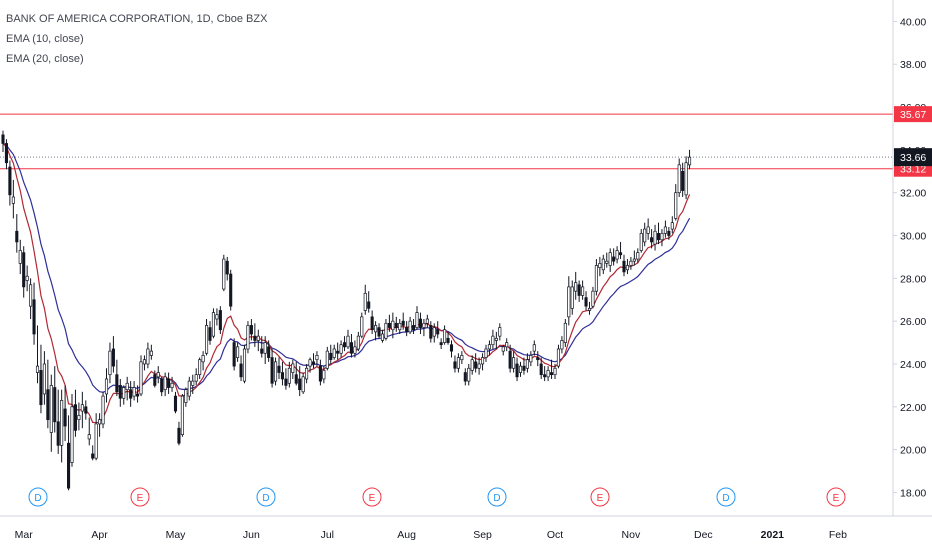 Image resolution: width=932 pixels, height=550 pixels. I want to click on legend-ema10: EMA (10, close), so click(45, 39).